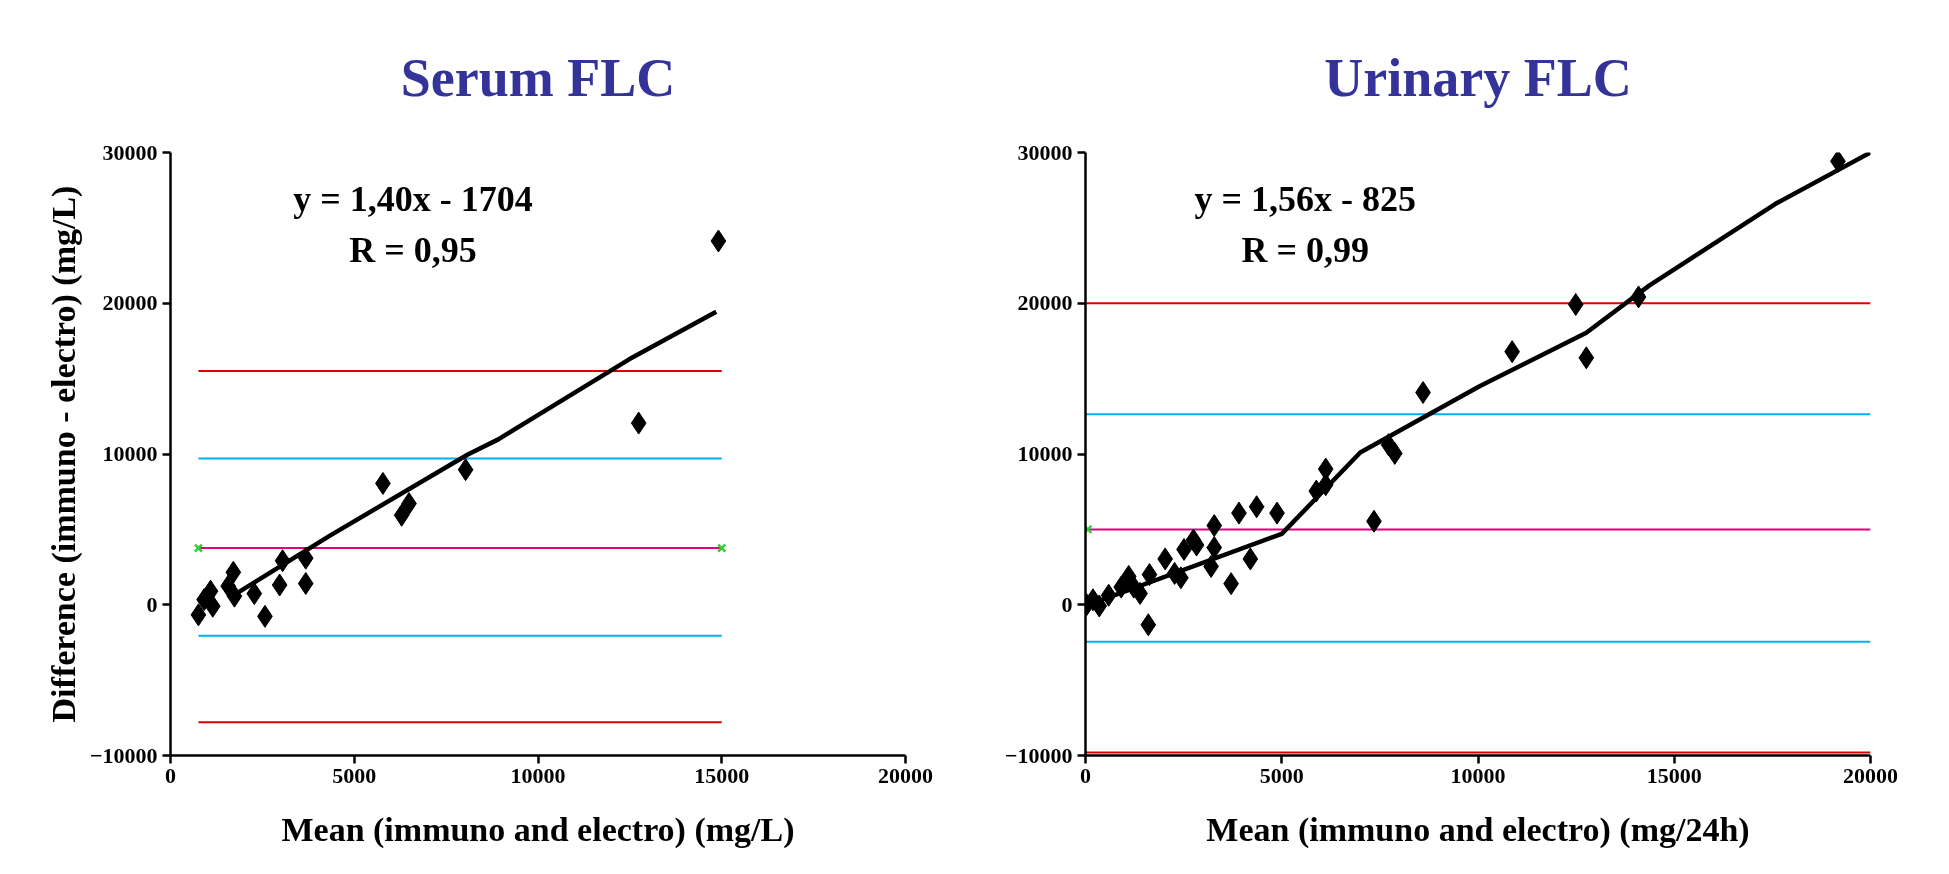 Image resolution: width=1949 pixels, height=874 pixels. What do you see at coordinates (63, 454) in the screenshot?
I see `y-axis-title: Difference (immuno - electro) (mg/L)` at bounding box center [63, 454].